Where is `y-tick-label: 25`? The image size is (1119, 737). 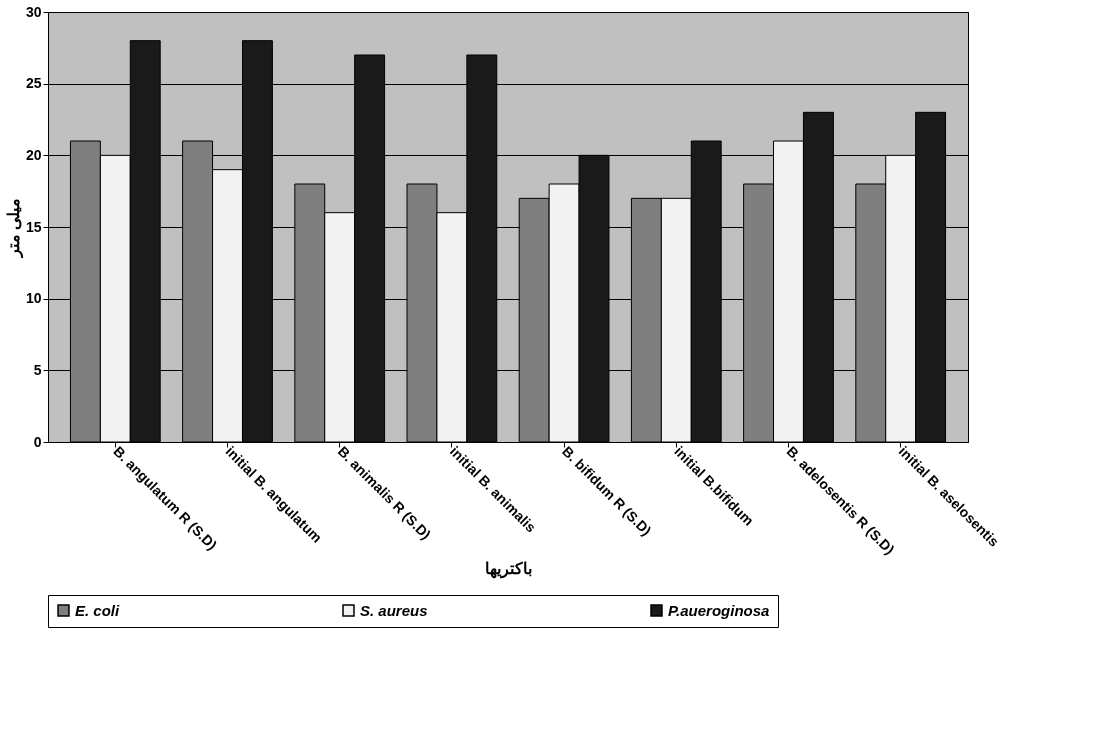 y-tick-label: 25 is located at coordinates (33, 83).